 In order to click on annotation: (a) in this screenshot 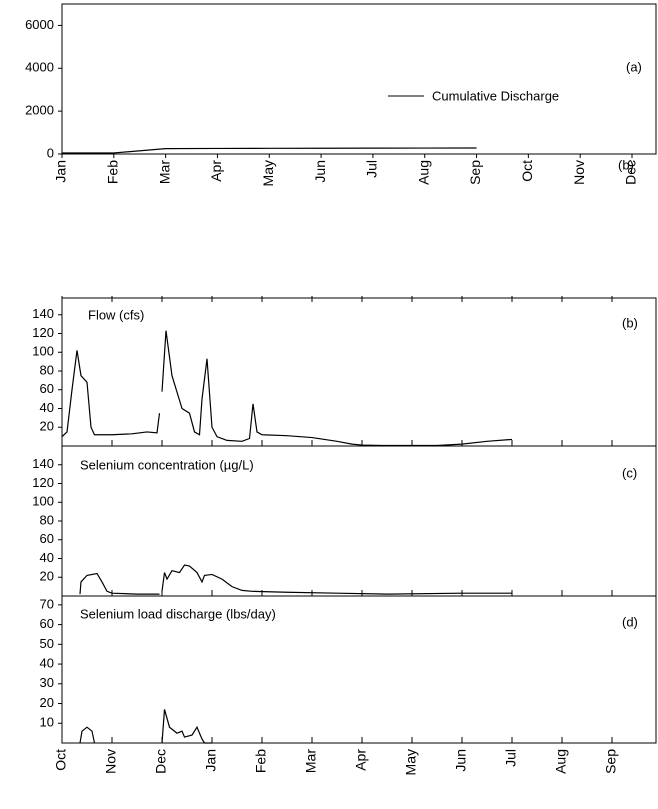, I will do `click(634, 66)`.